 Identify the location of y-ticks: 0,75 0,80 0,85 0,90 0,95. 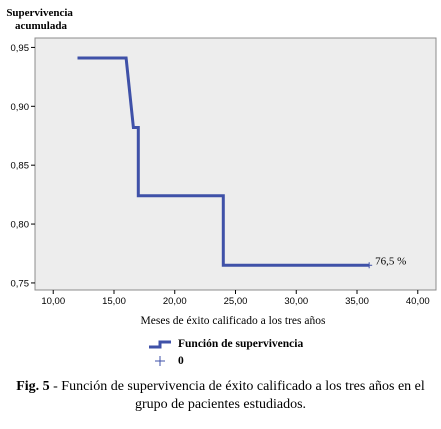
(23, 166).